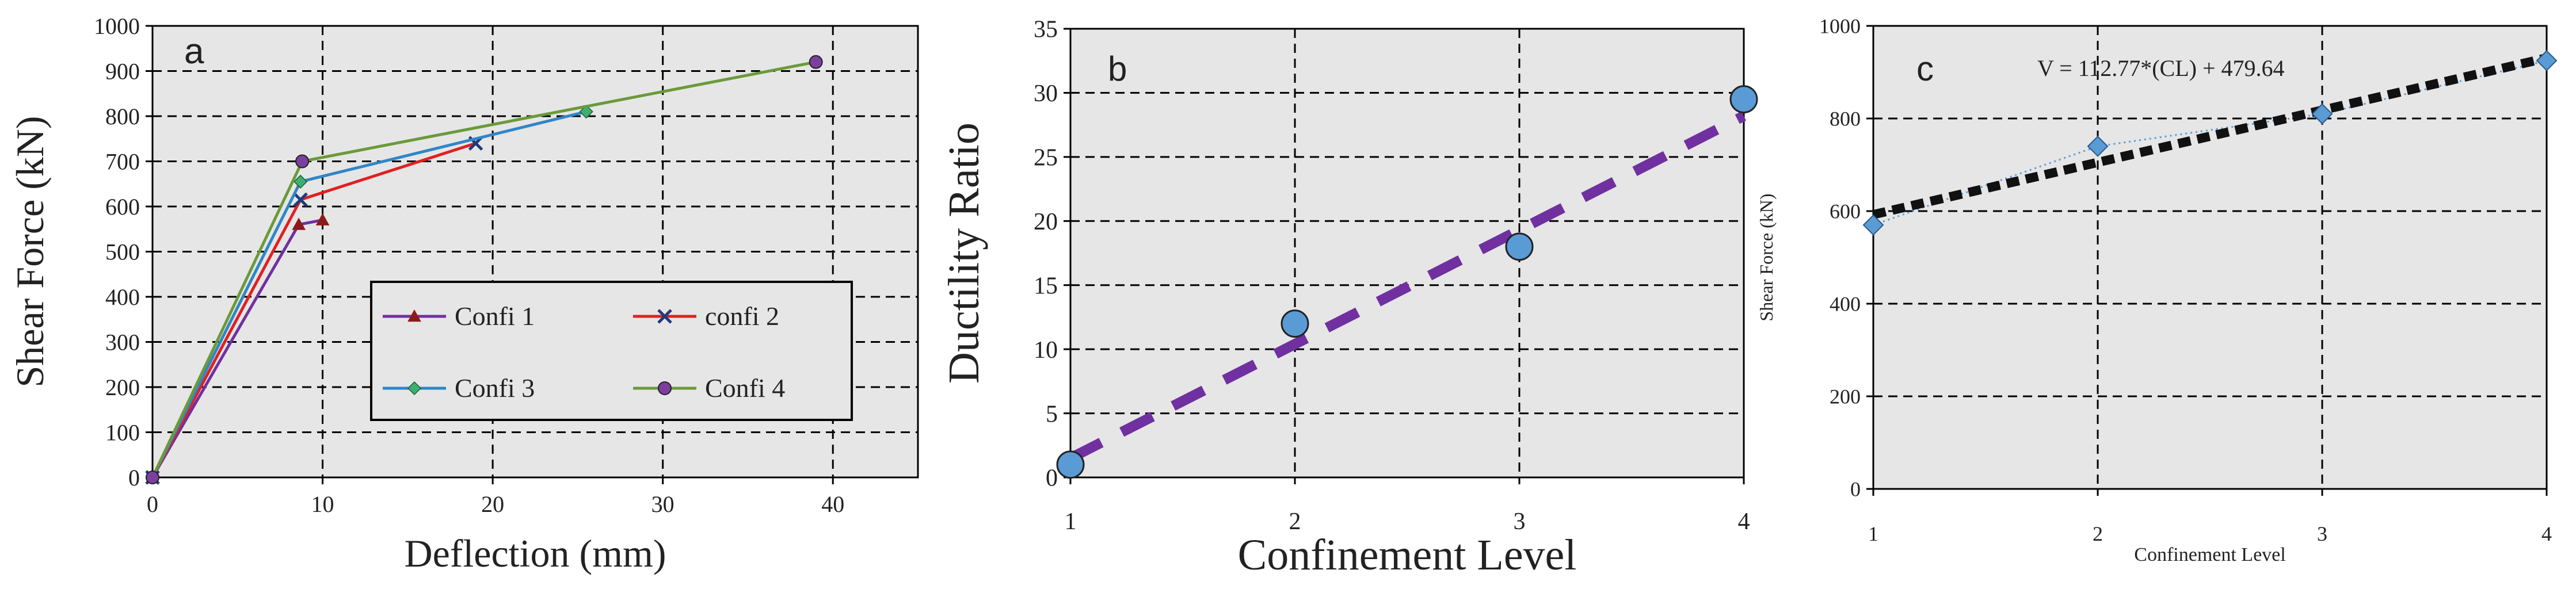  Describe the element at coordinates (495, 388) in the screenshot. I see `legend-label: Confi 3` at that location.